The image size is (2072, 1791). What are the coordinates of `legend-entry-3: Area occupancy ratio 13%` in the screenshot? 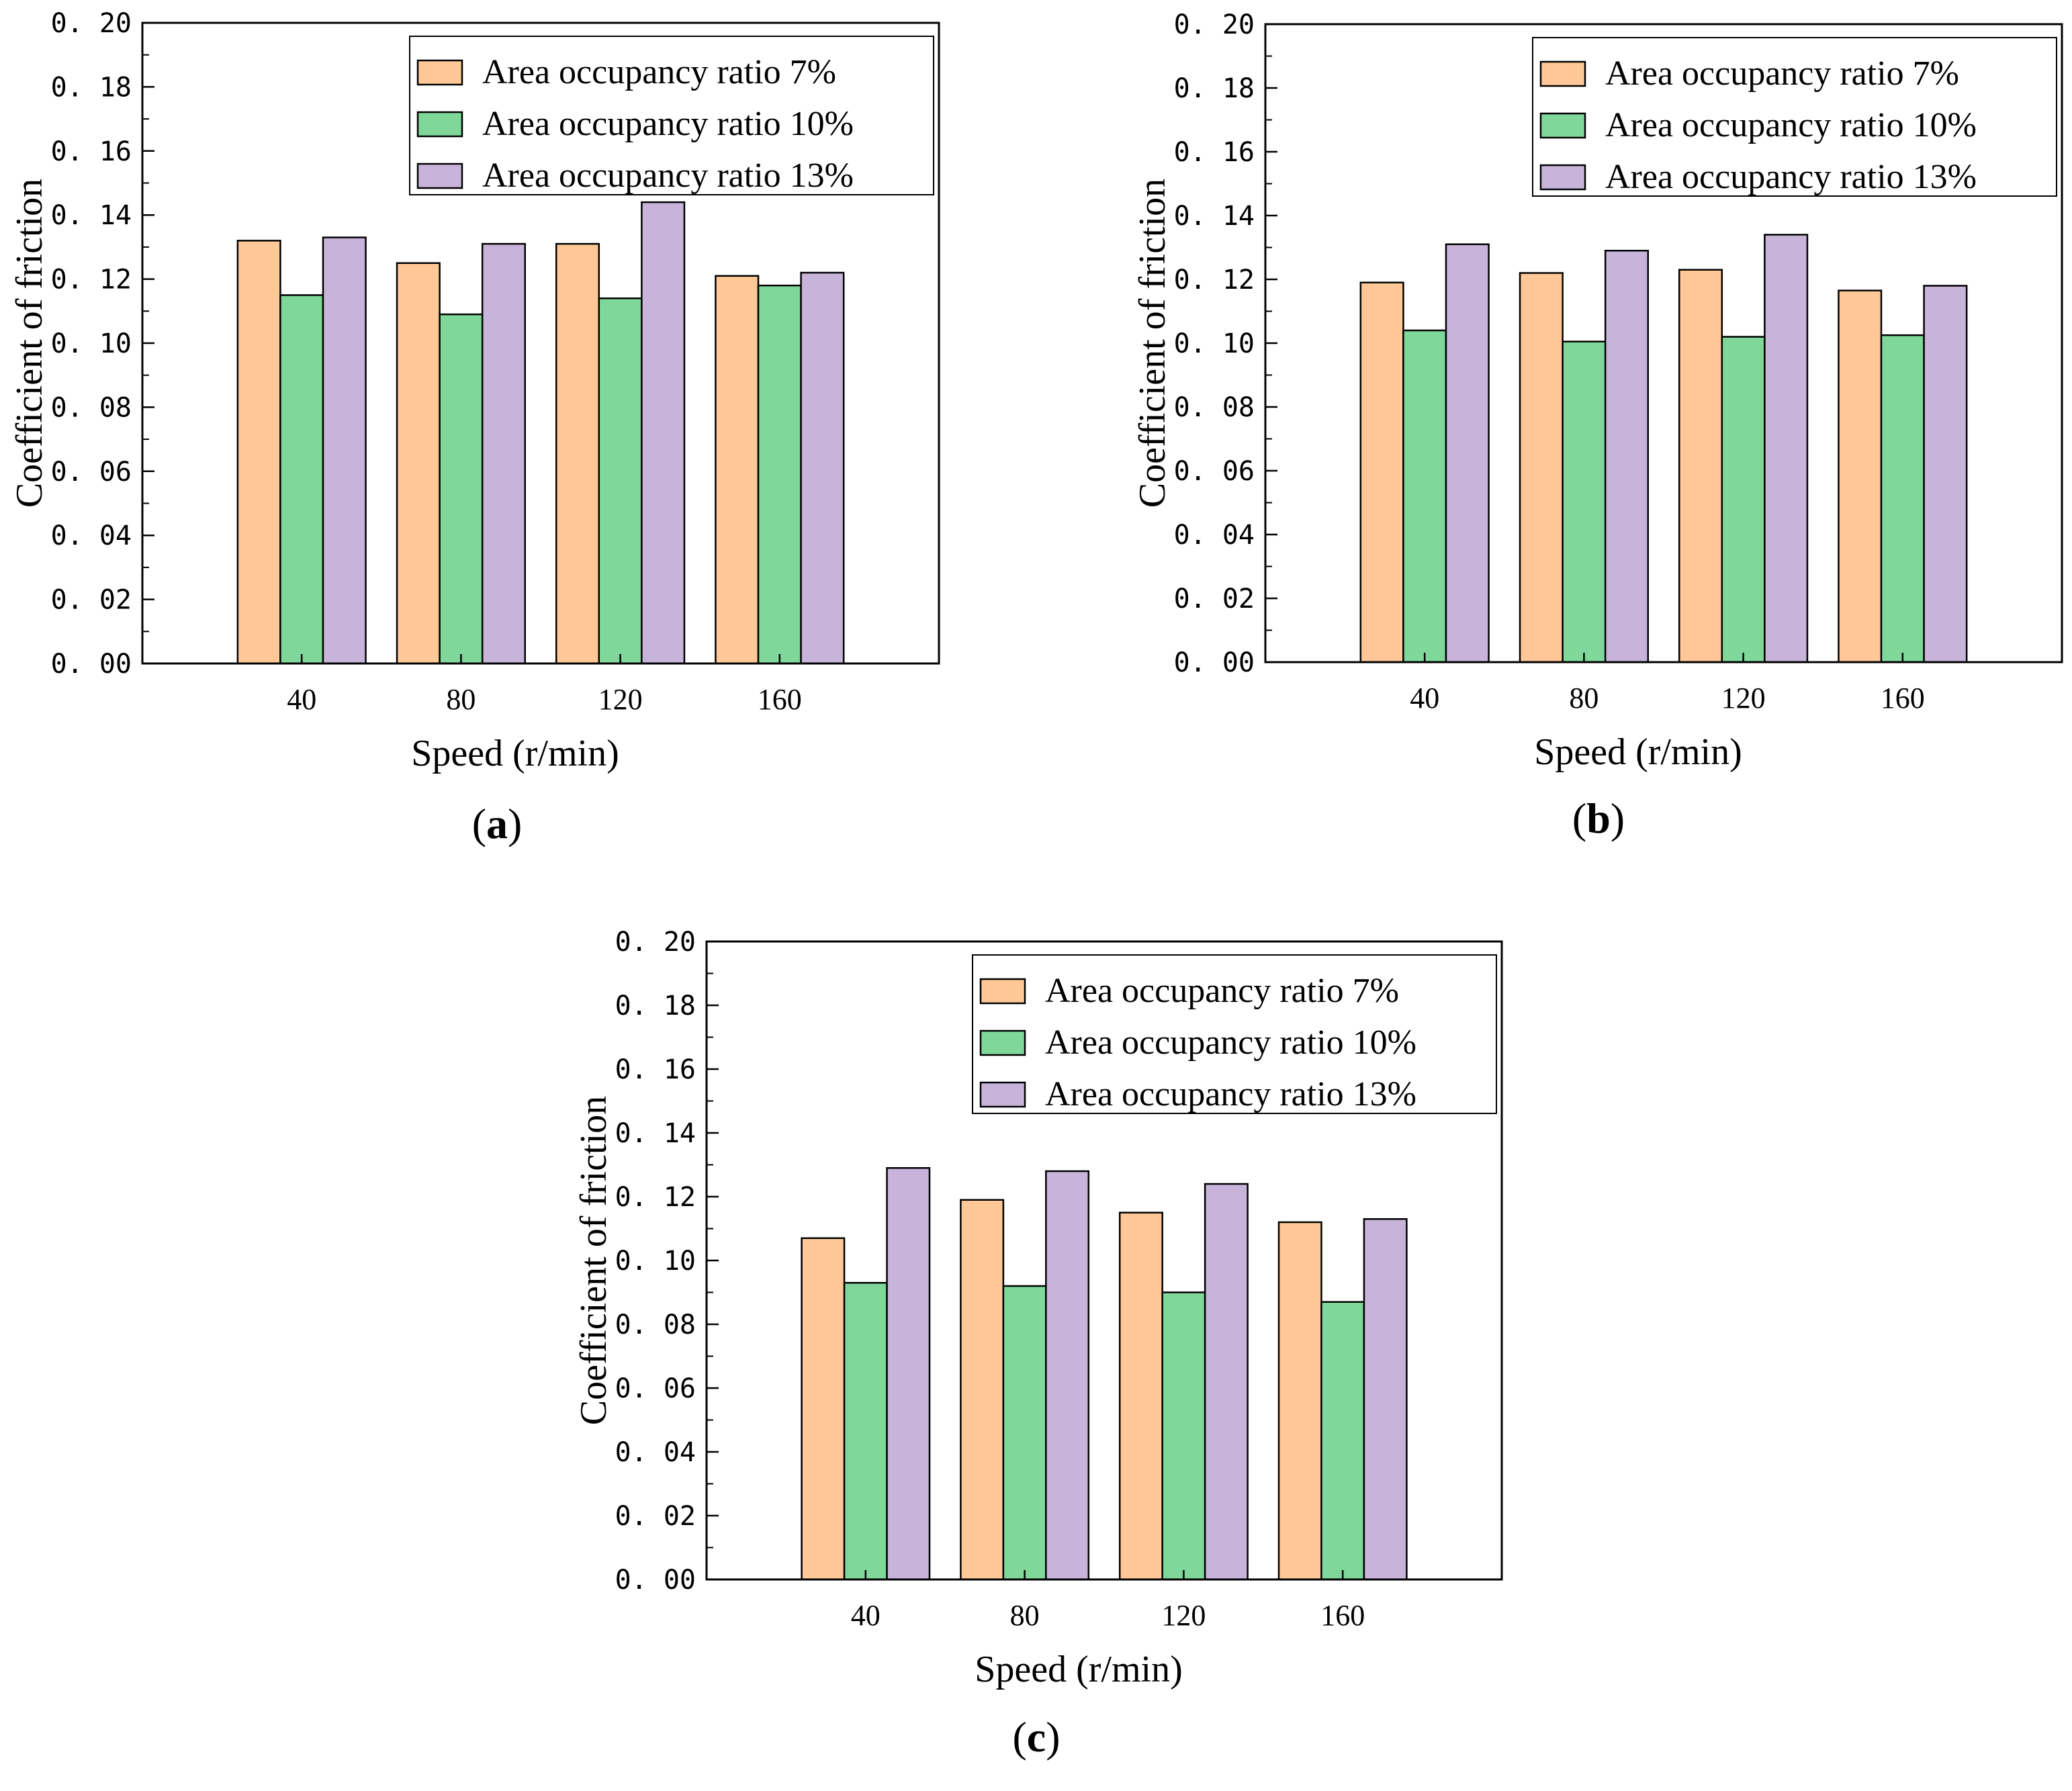 It's located at (1230, 1094).